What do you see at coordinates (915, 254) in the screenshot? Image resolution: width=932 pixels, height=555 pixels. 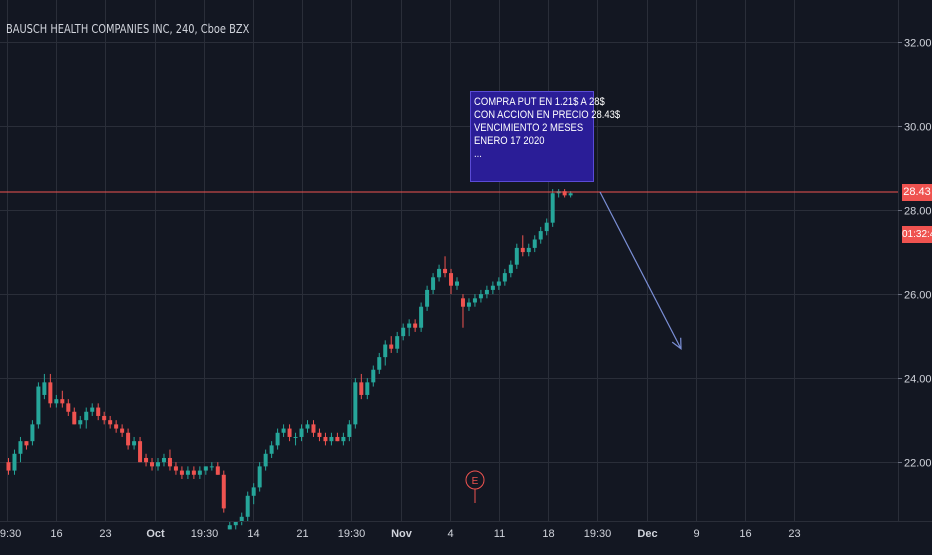 I see `price-axis: 32.00 30.00 28.00 26.00 24.00 22.00` at bounding box center [915, 254].